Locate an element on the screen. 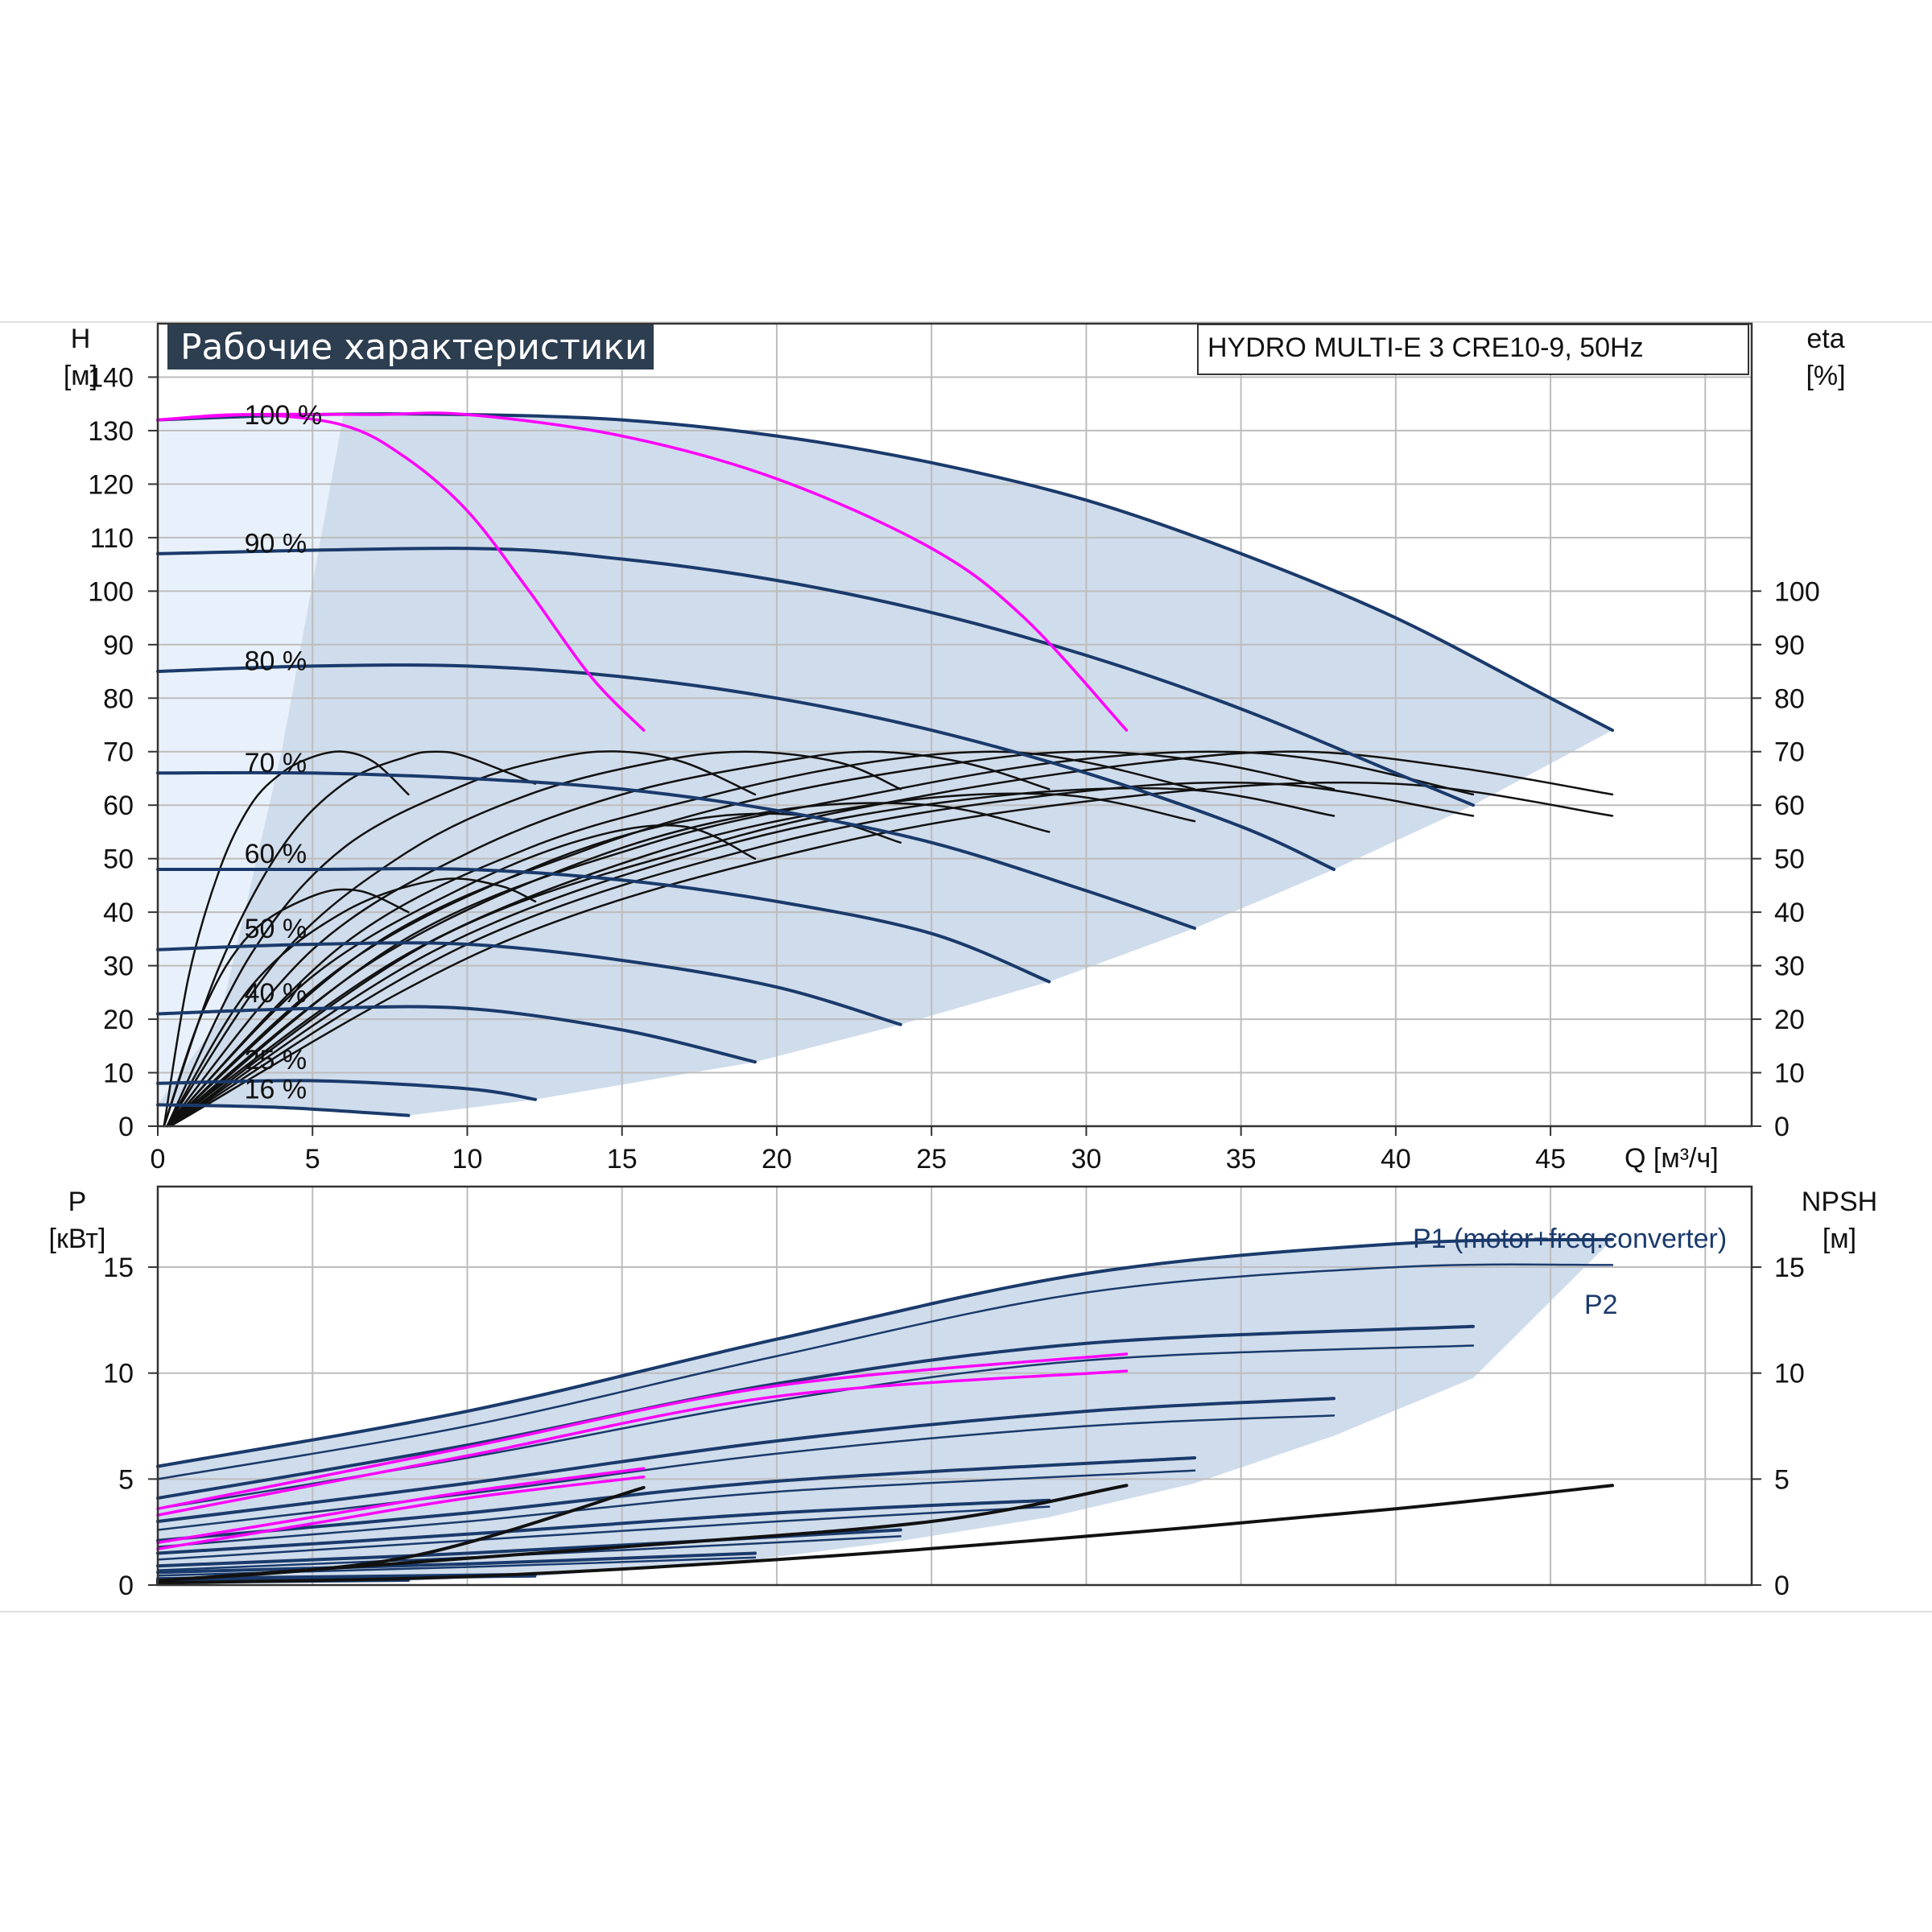  eta-tick: 100 is located at coordinates (1797, 591).